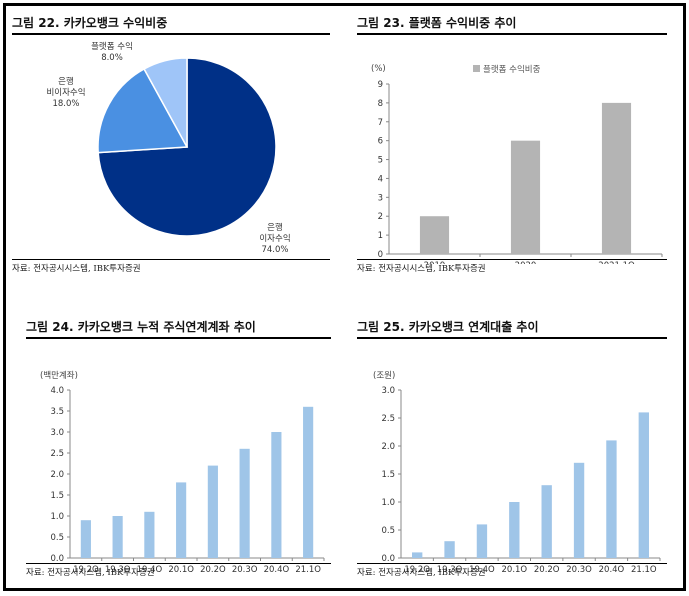  I want to click on slice-label: 비이자수익, so click(65, 92).